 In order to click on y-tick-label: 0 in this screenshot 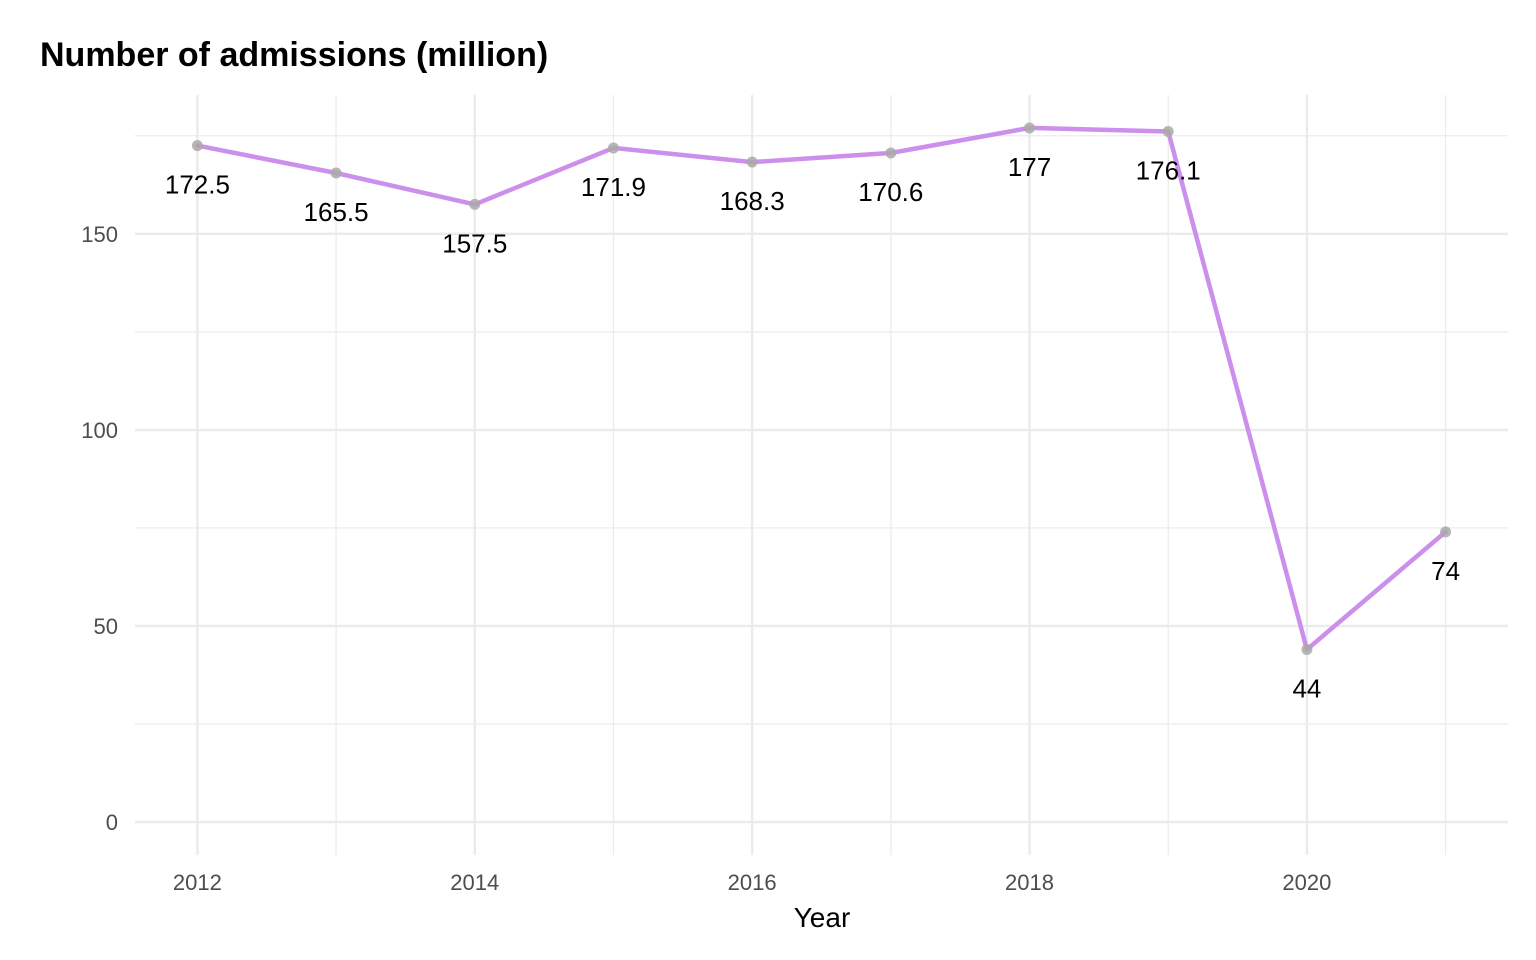, I will do `click(112, 822)`.